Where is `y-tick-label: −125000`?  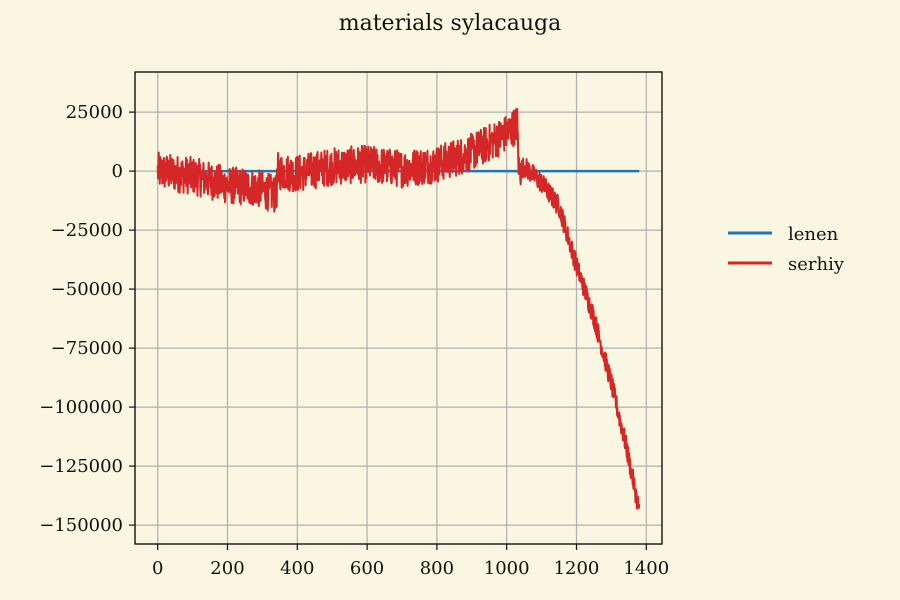 y-tick-label: −125000 is located at coordinates (81, 466).